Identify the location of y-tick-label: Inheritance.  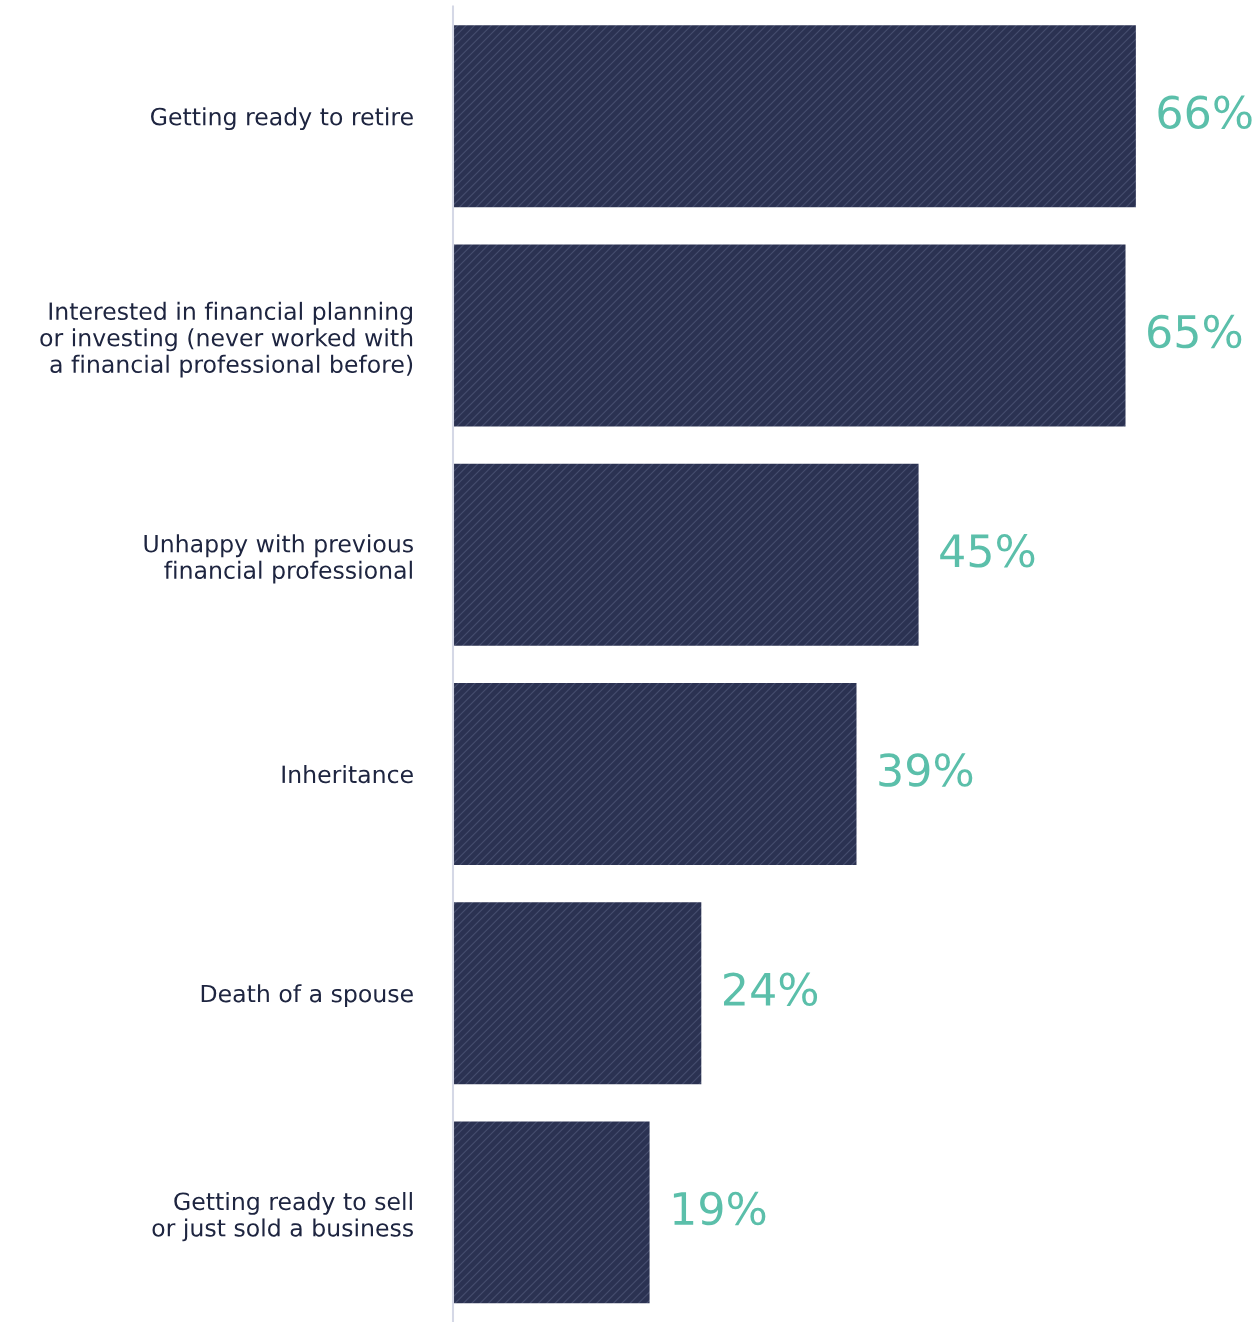
(347, 774).